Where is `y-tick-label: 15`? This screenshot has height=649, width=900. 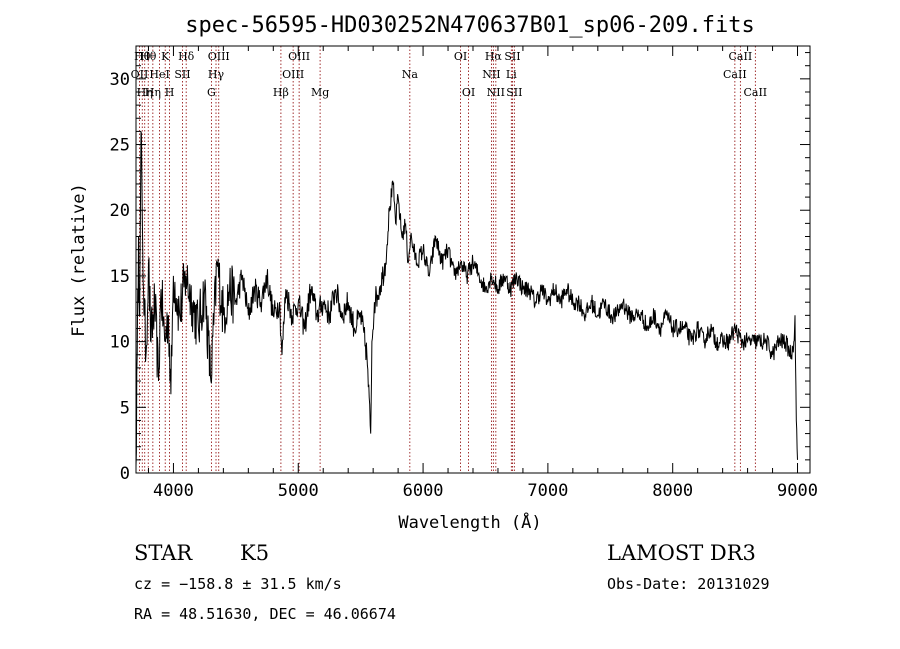
y-tick-label: 15 is located at coordinates (120, 277).